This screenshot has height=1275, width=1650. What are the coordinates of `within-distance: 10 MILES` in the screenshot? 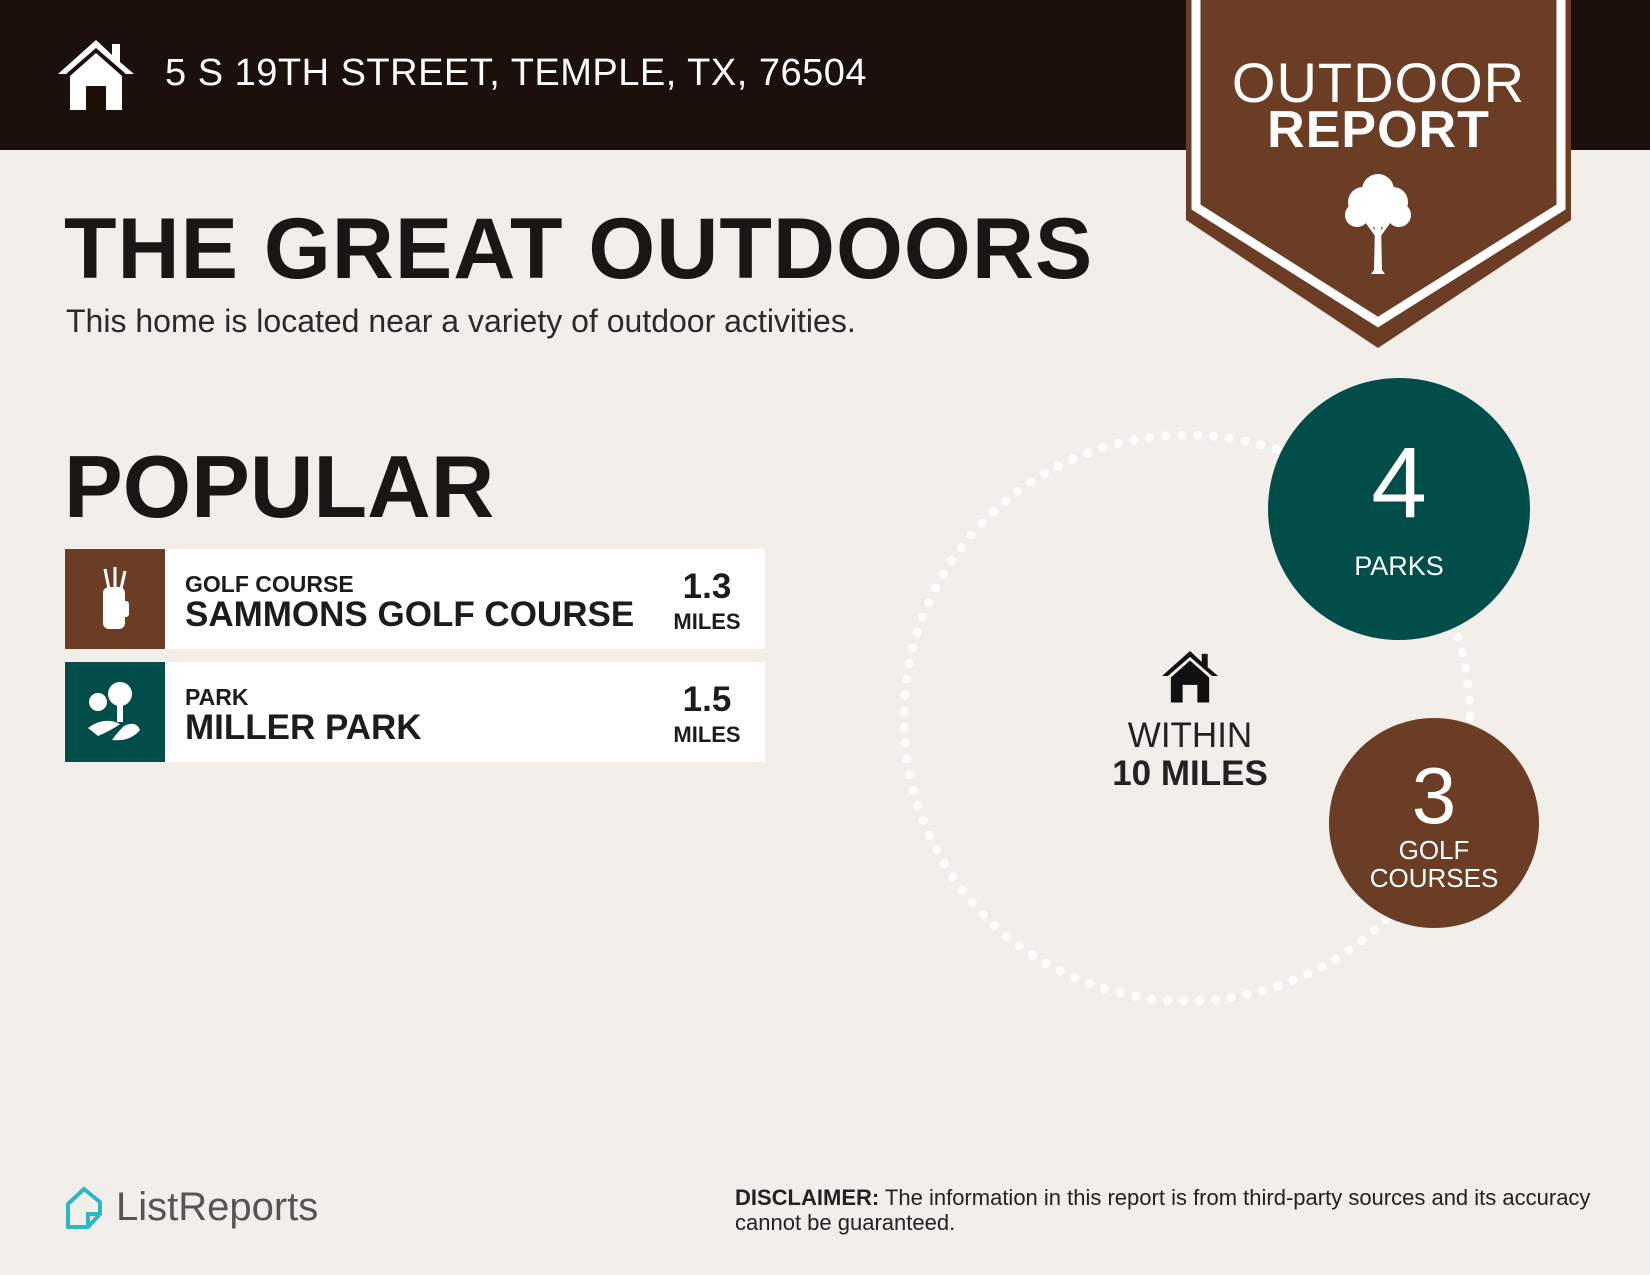 It's located at (1190, 773).